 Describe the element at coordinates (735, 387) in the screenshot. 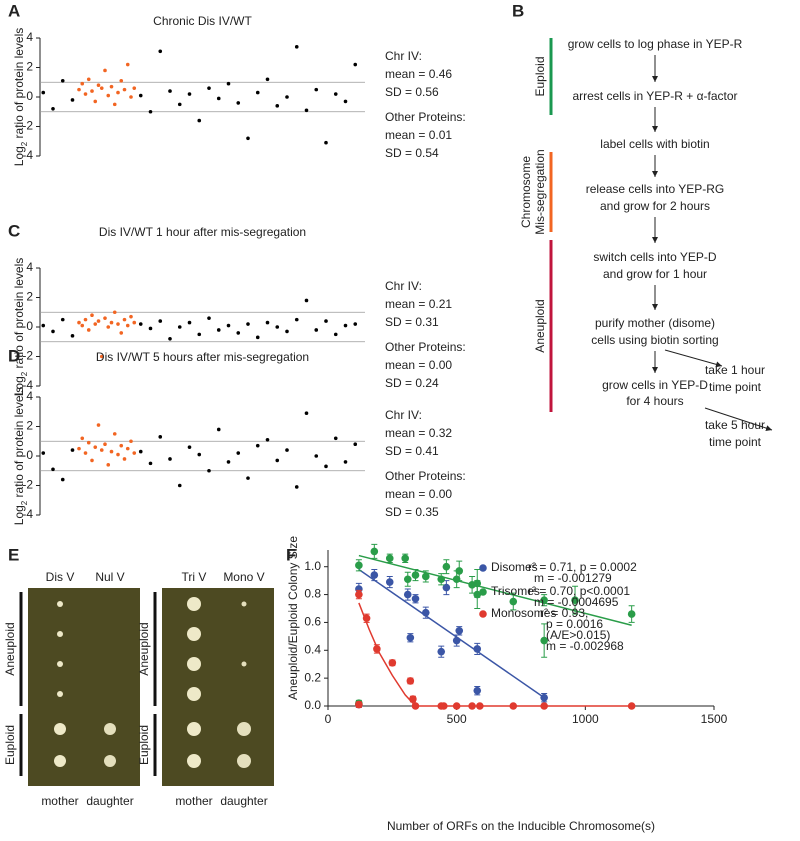

I see `side-step-text: time point` at that location.